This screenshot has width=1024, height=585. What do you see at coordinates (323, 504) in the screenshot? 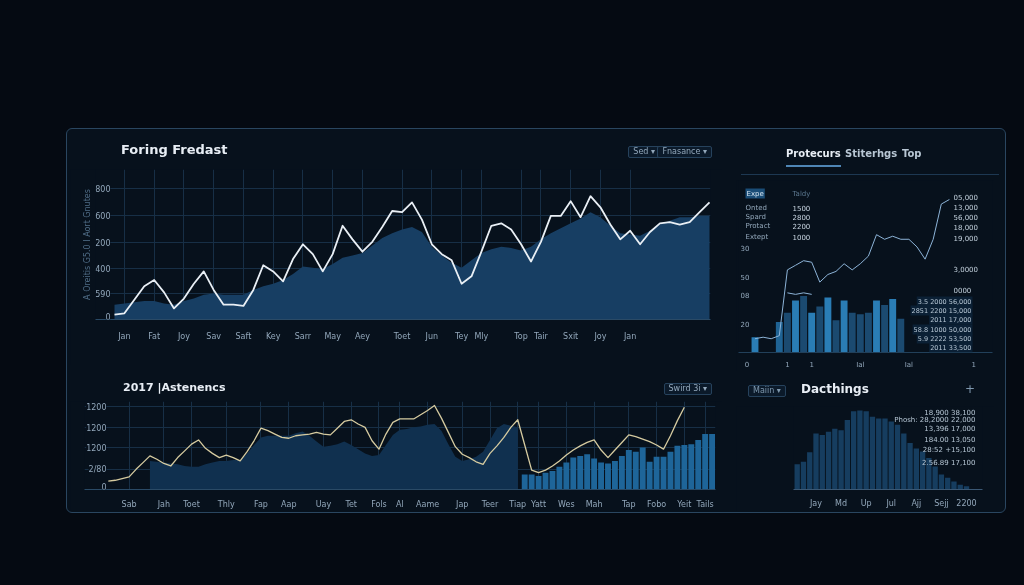
I see `x-tick-label: Uay` at bounding box center [323, 504].